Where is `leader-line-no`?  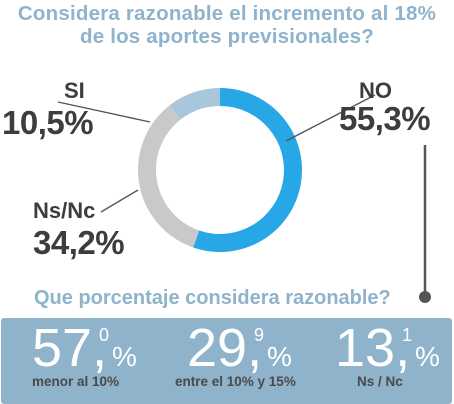 leader-line-no is located at coordinates (330, 118).